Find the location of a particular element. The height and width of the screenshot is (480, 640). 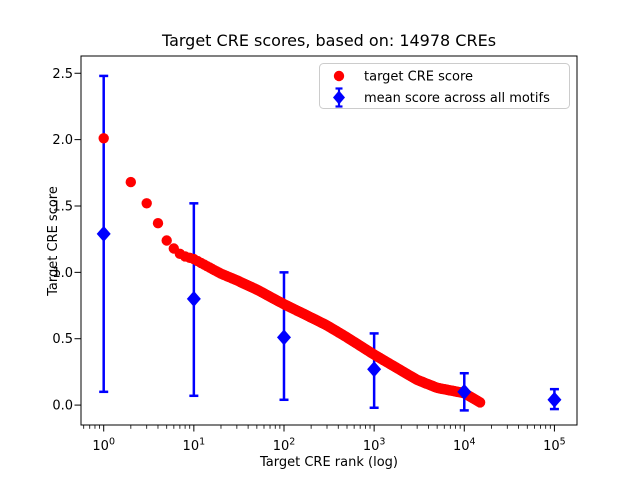

x-major-ticks is located at coordinates (329, 428).